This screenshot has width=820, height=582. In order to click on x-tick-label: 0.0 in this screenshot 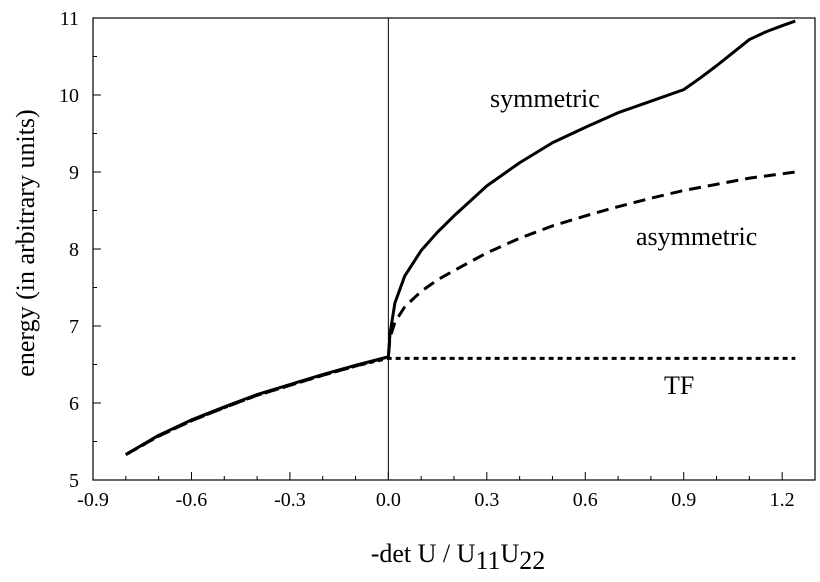, I will do `click(388, 500)`.